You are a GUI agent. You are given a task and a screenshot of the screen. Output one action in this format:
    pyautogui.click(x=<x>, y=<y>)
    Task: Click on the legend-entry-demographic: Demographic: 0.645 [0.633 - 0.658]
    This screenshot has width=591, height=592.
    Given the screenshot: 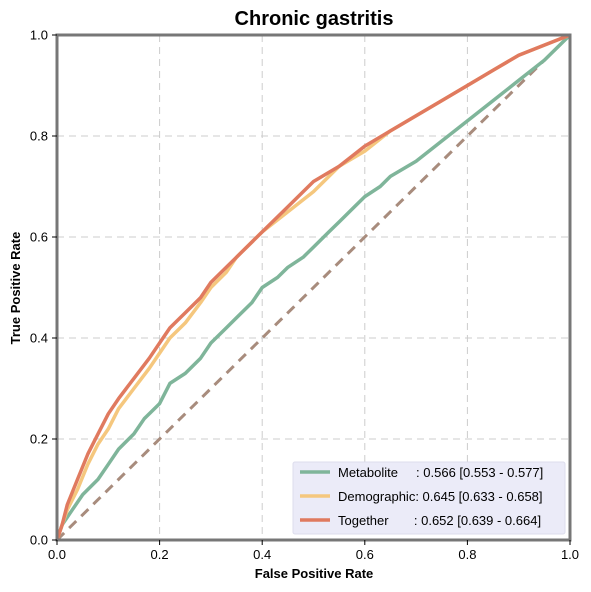 What is the action you would take?
    pyautogui.click(x=440, y=496)
    